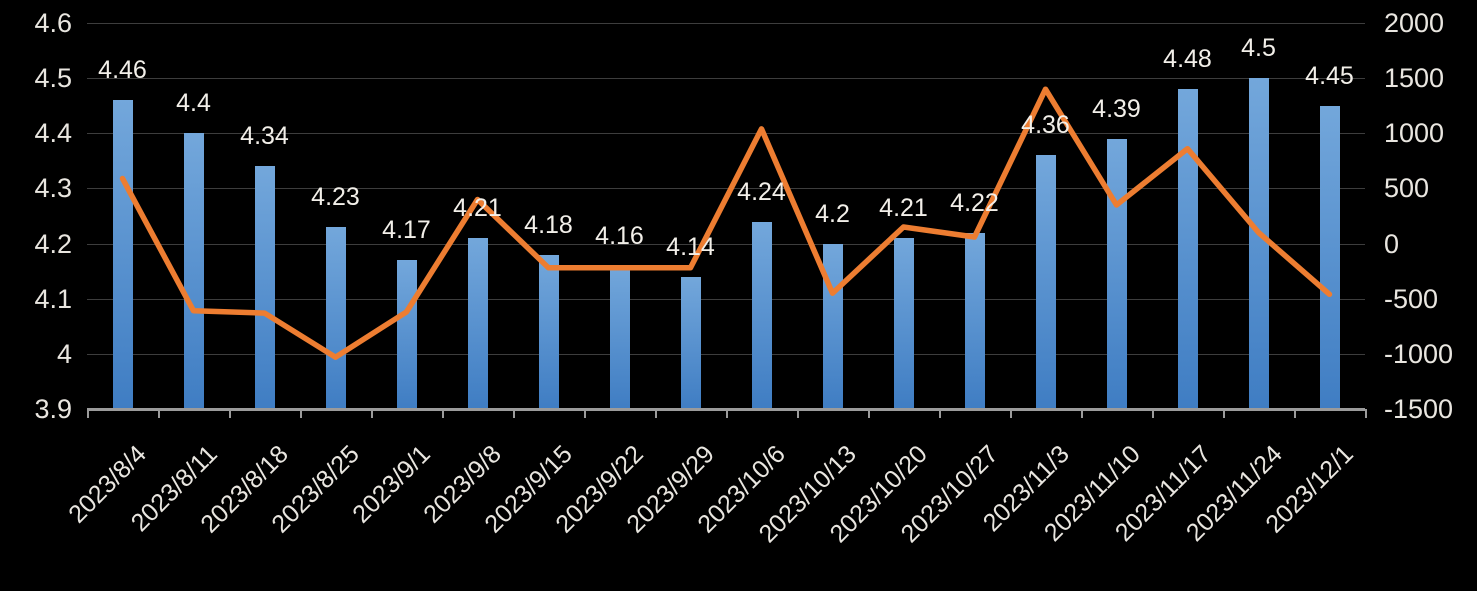 The image size is (1477, 591). Describe the element at coordinates (1411, 298) in the screenshot. I see `right-axis-tick-label: -500` at that location.